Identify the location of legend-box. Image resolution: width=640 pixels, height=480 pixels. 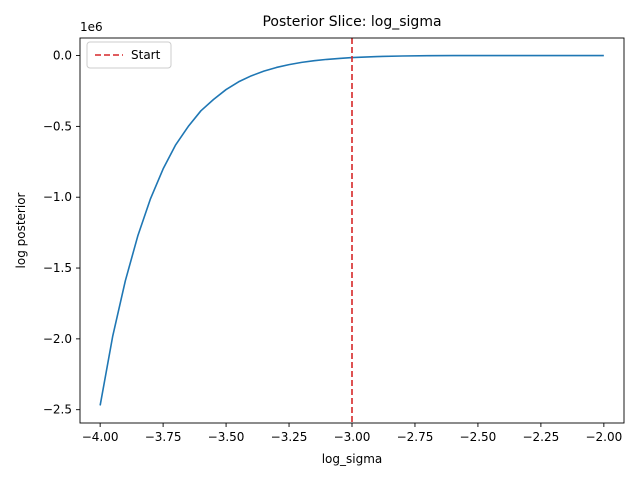
(129, 55).